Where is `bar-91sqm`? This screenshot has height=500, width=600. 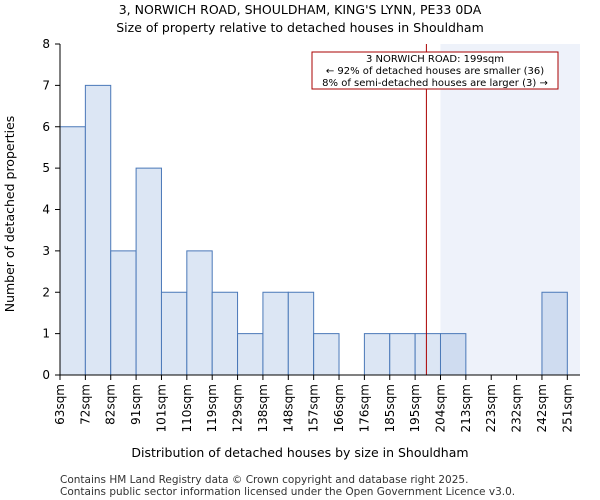 bar-91sqm is located at coordinates (148, 271).